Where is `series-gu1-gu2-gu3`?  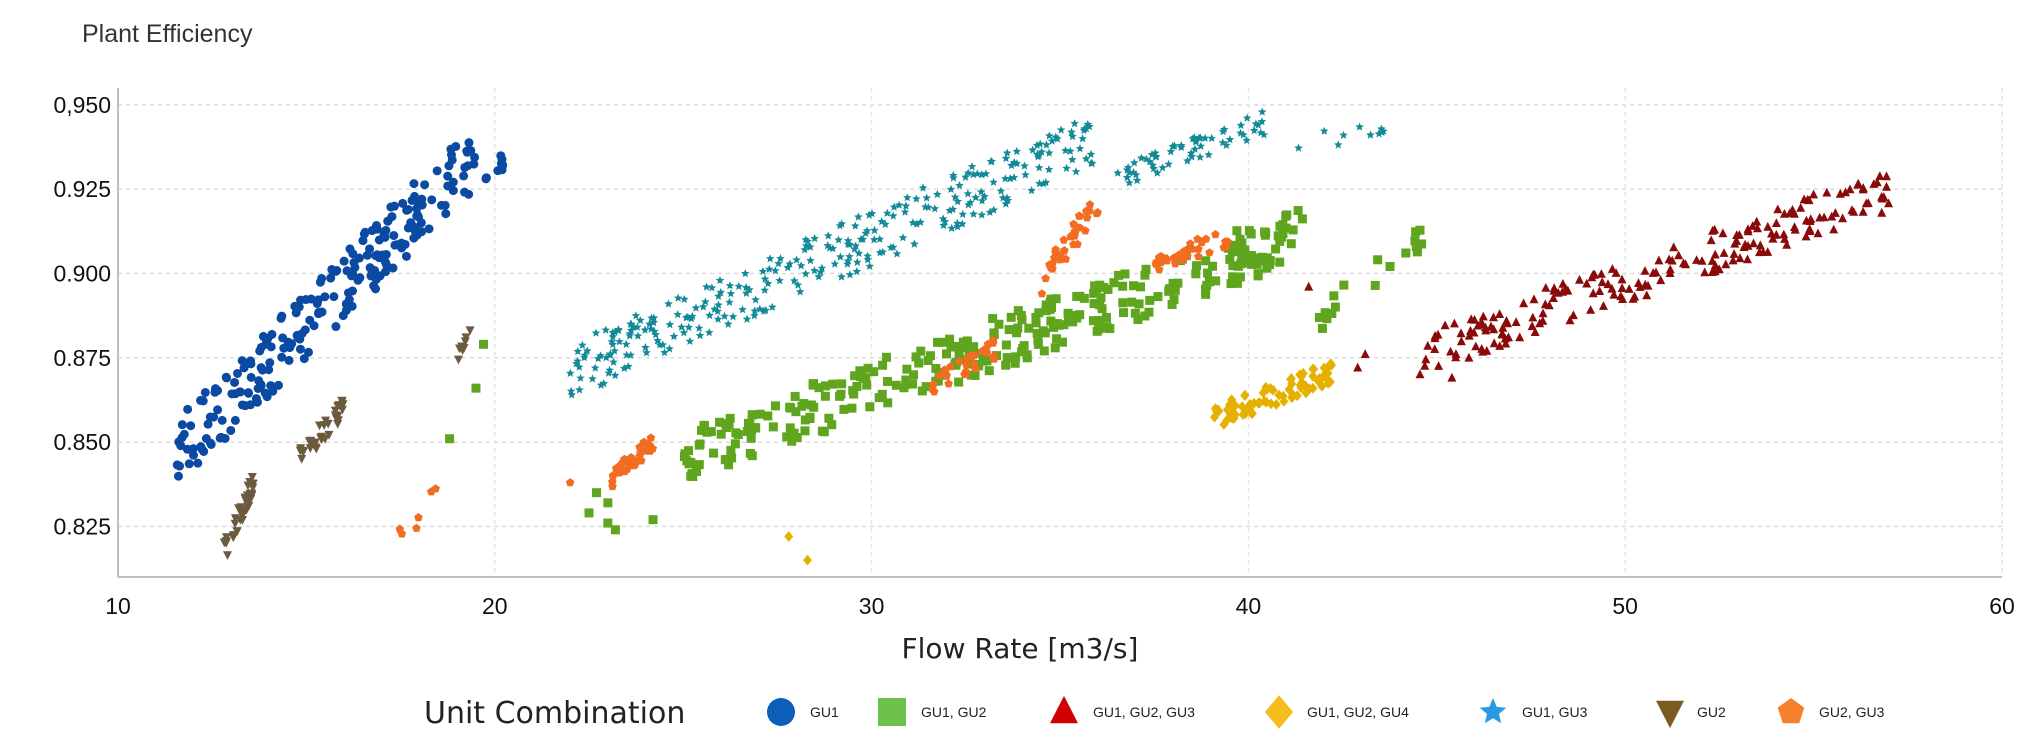 series-gu1-gu2-gu3 is located at coordinates (1599, 276).